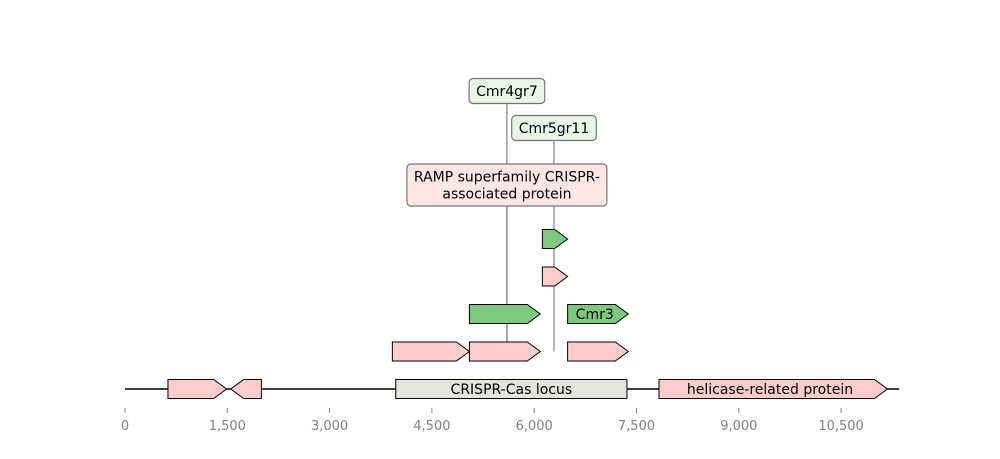 The width and height of the screenshot is (1000, 459). Describe the element at coordinates (506, 195) in the screenshot. I see `callout-text: associated protein` at that location.